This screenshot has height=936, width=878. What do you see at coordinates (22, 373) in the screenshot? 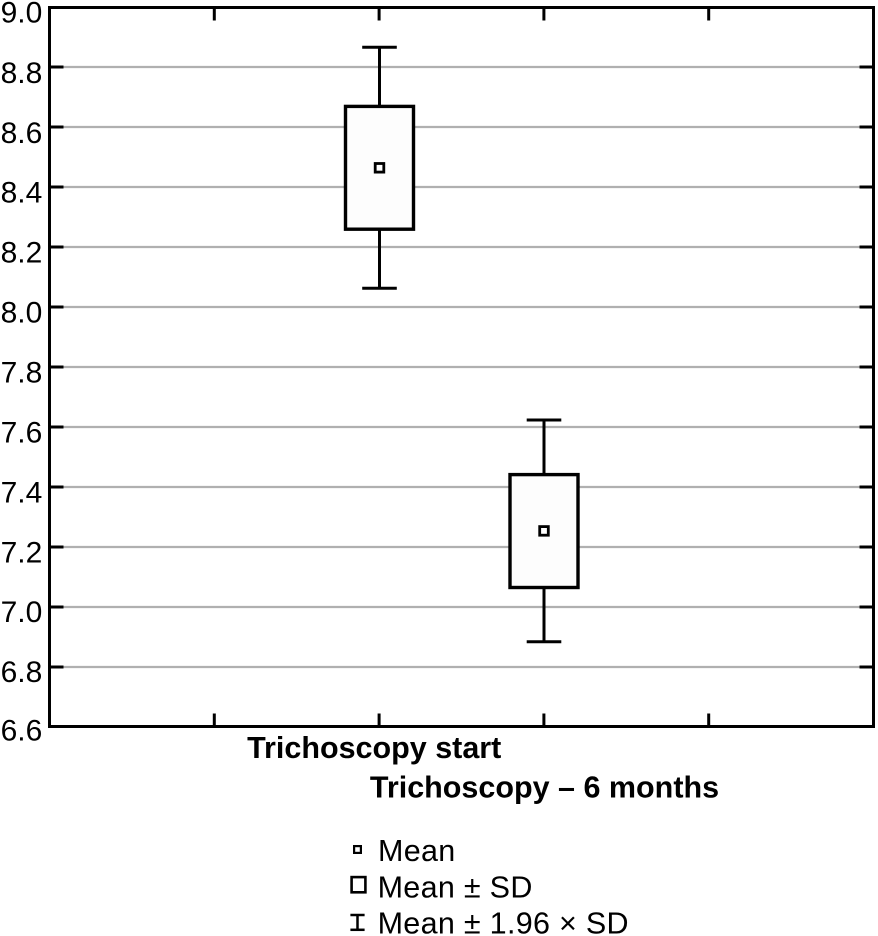
I see `svg-text: 7.8` at bounding box center [22, 373].